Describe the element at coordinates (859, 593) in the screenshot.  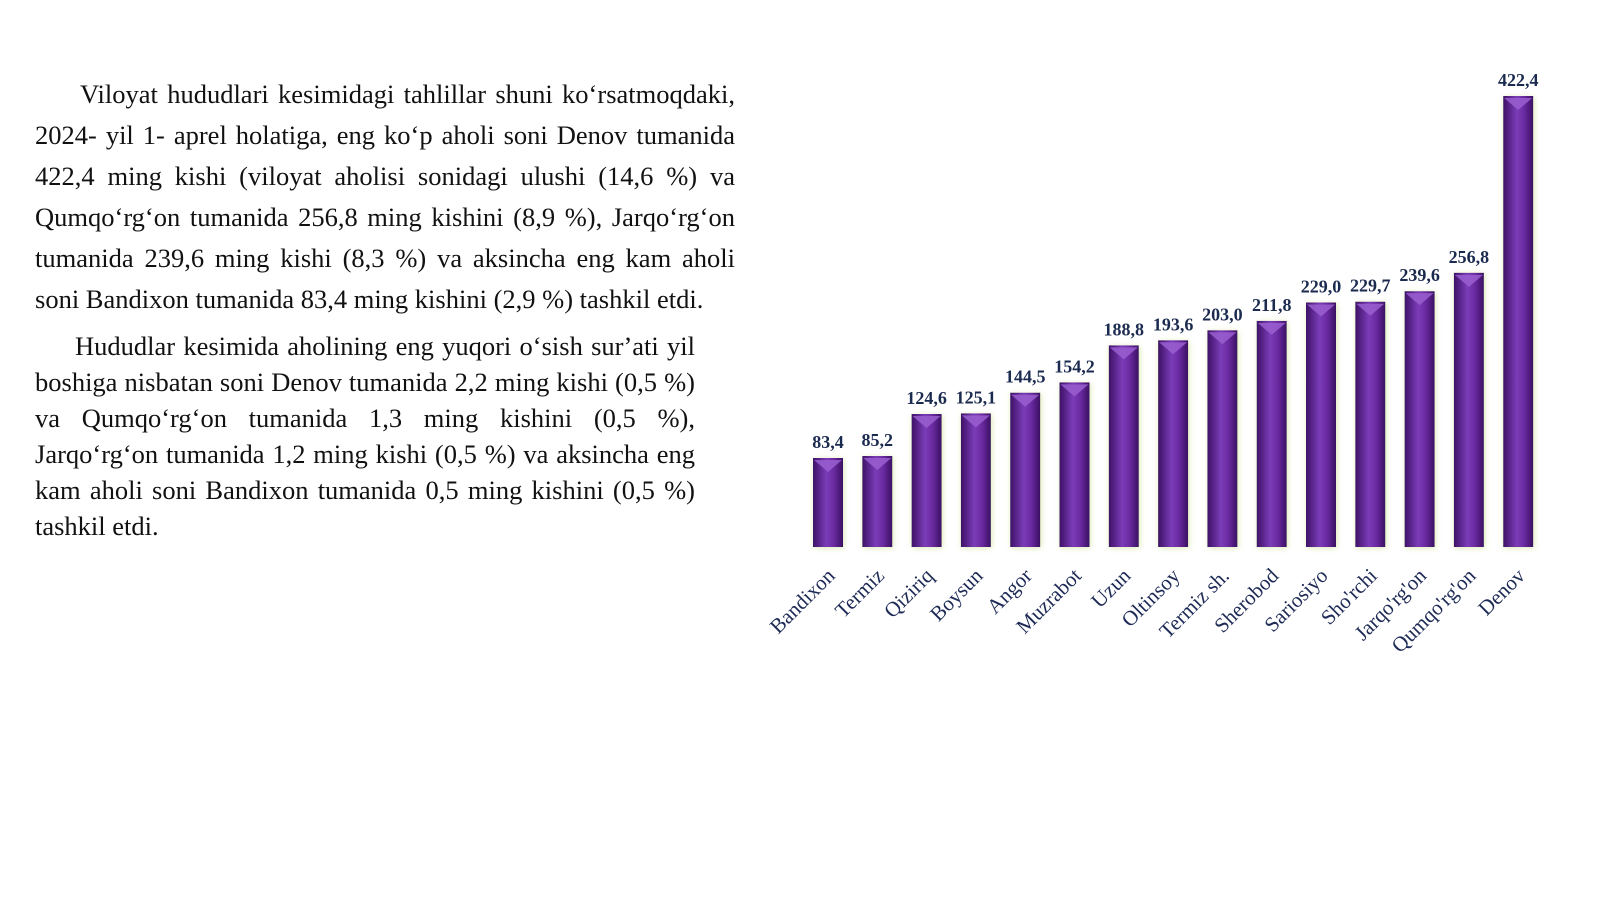
I see `category-label-1: Termiz` at that location.